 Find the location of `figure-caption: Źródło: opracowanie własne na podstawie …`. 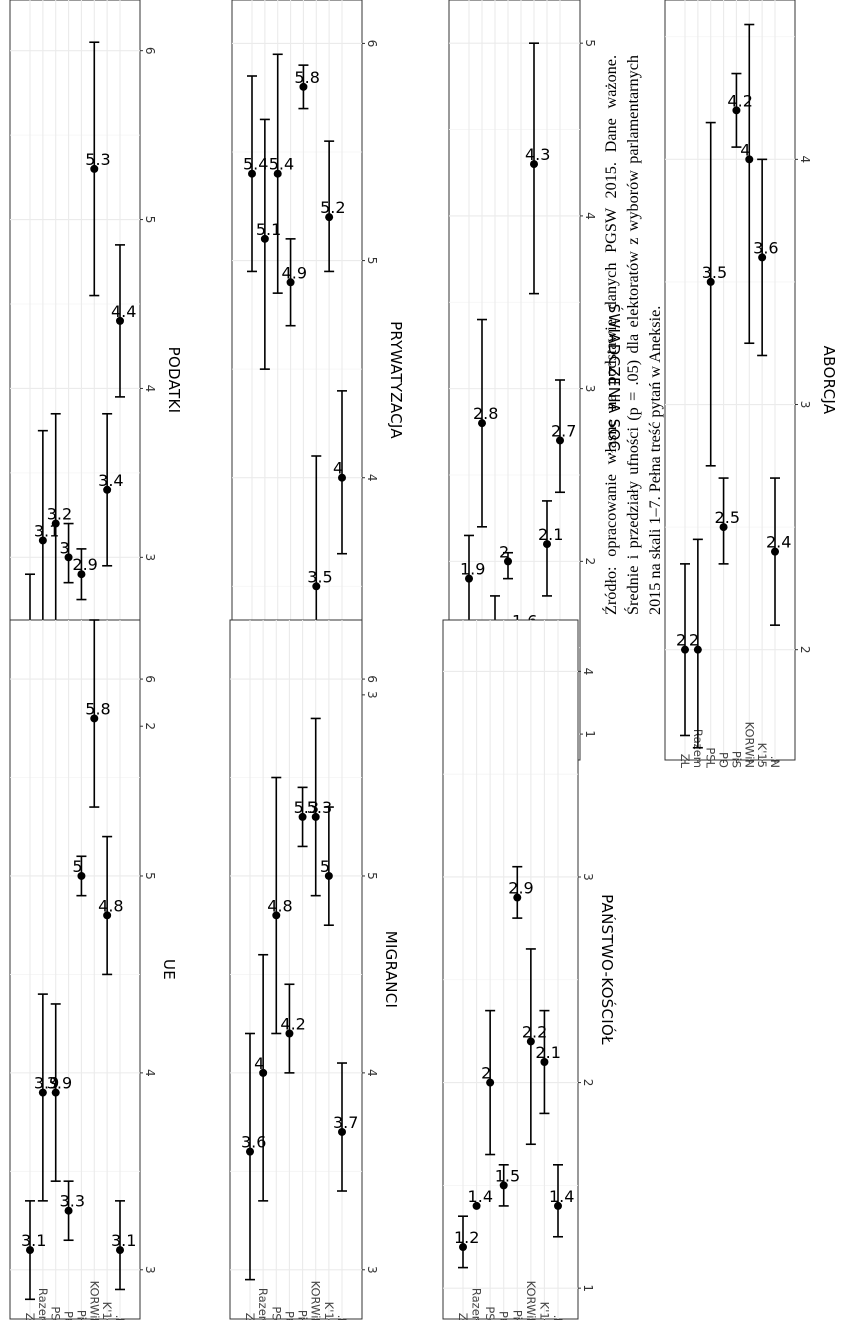

figure-caption: Źródło: opracowanie własne na podstawie … is located at coordinates (633, 335).